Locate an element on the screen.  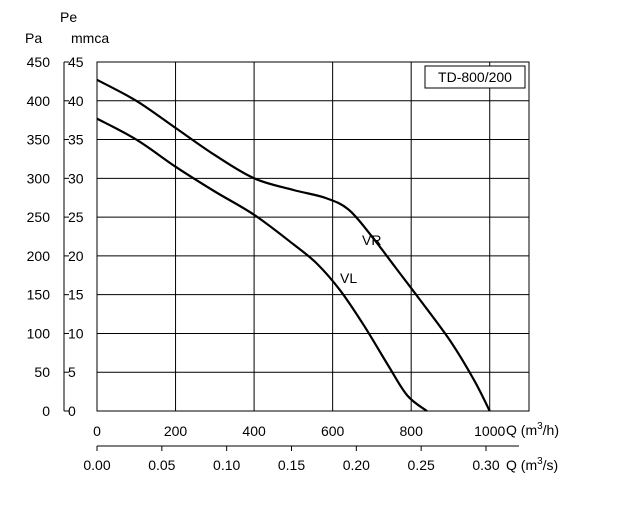
mmca-tick-label: 0 is located at coordinates (72, 411).